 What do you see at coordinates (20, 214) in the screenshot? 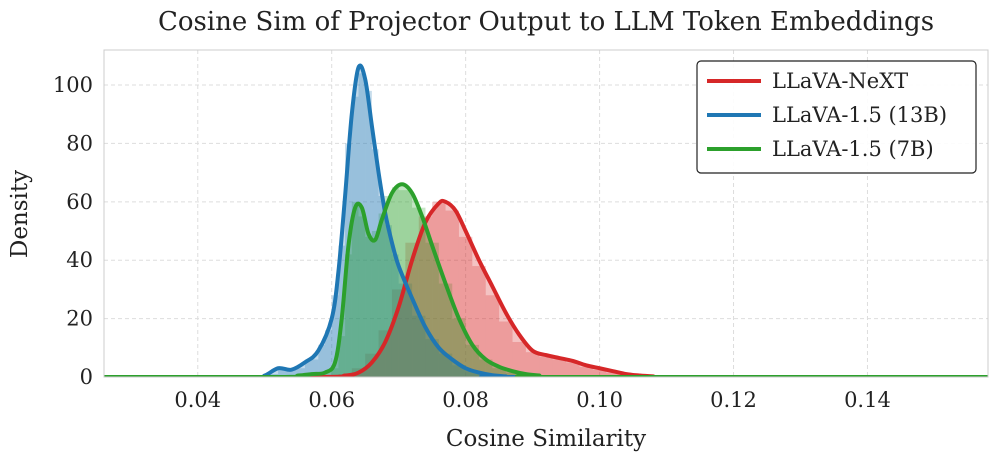
I see `y-axis-label: Density` at bounding box center [20, 214].